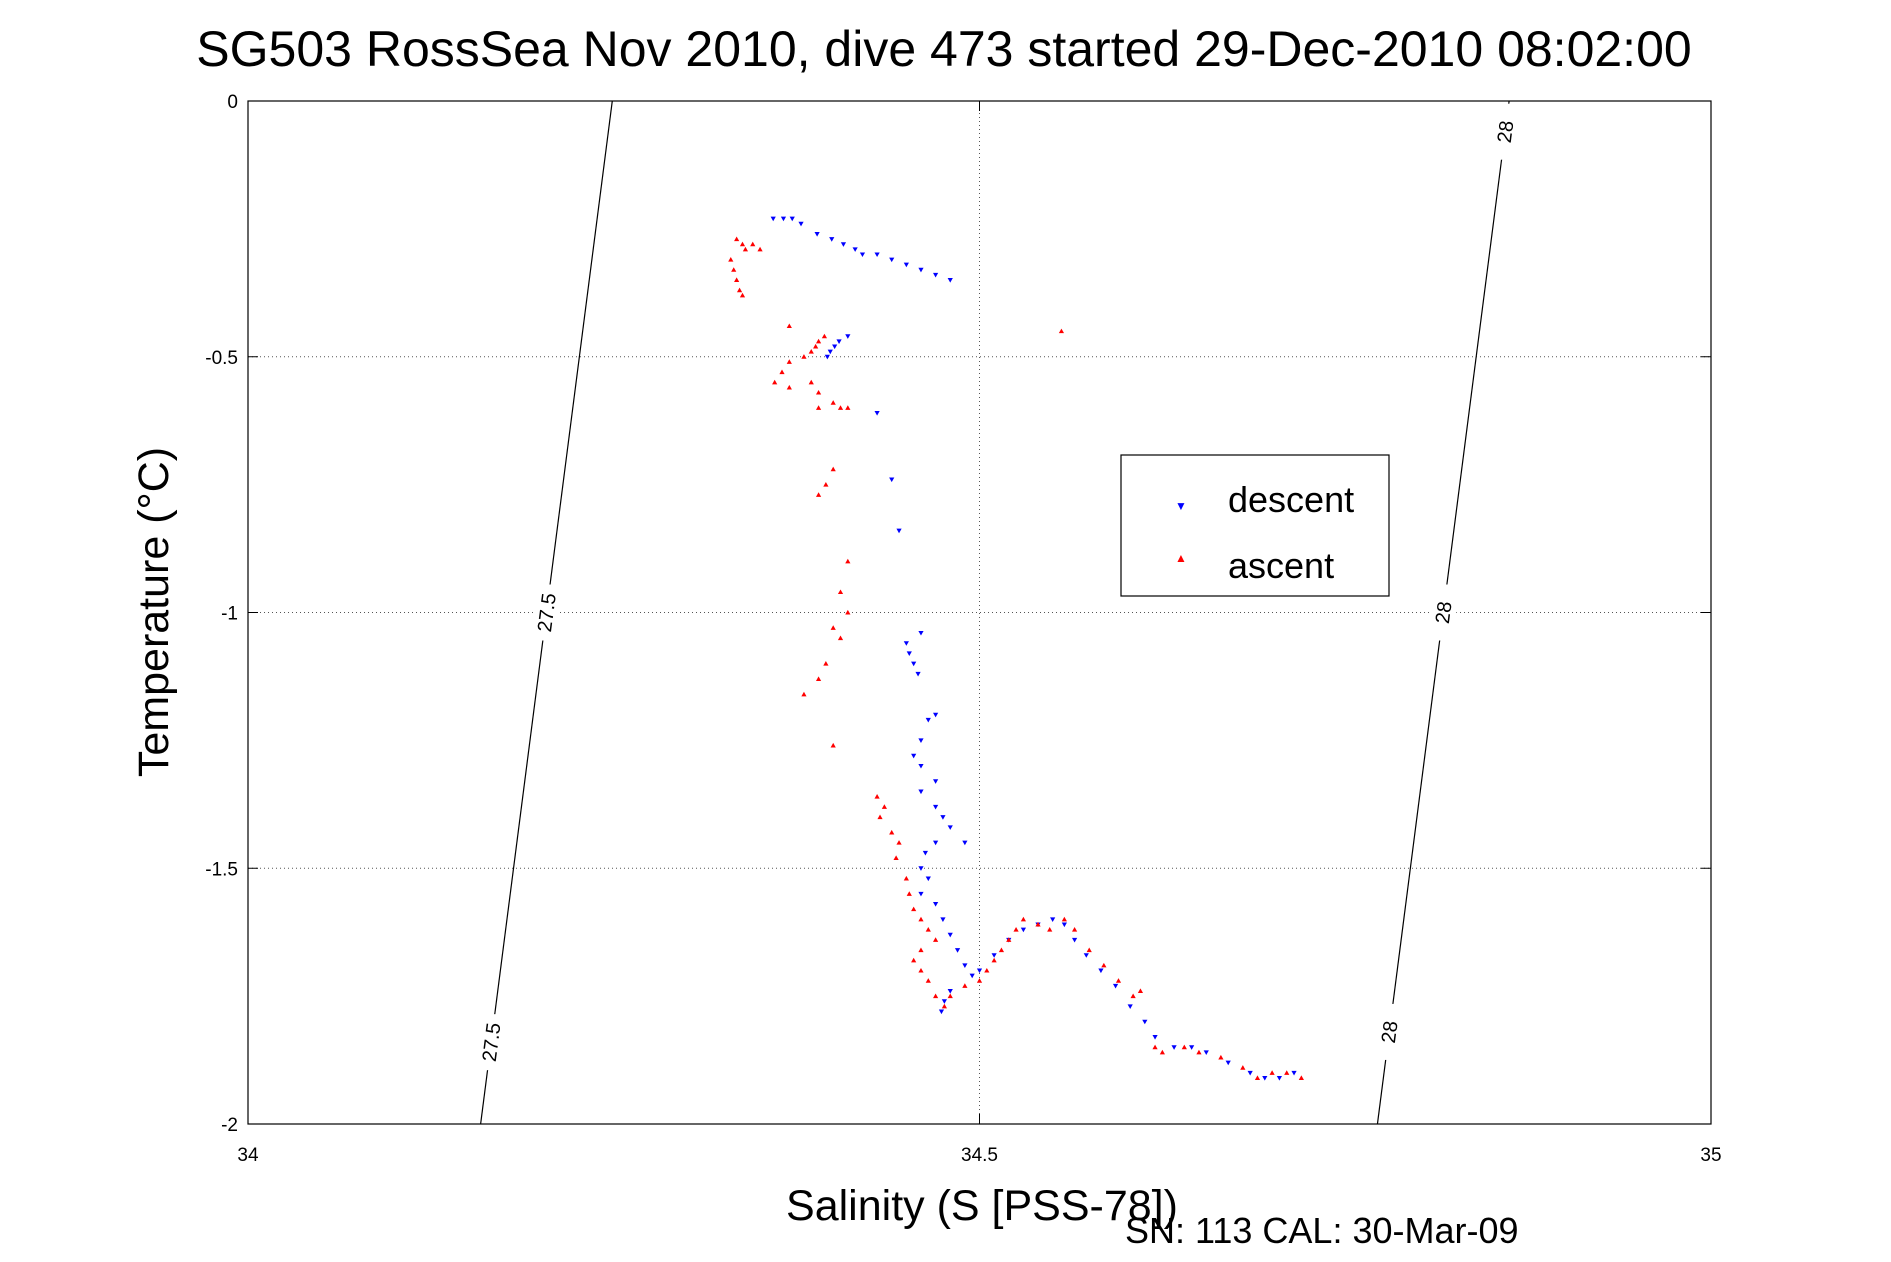 The width and height of the screenshot is (1891, 1262). What do you see at coordinates (1281, 565) in the screenshot?
I see `legend-label-ascent: ascent` at bounding box center [1281, 565].